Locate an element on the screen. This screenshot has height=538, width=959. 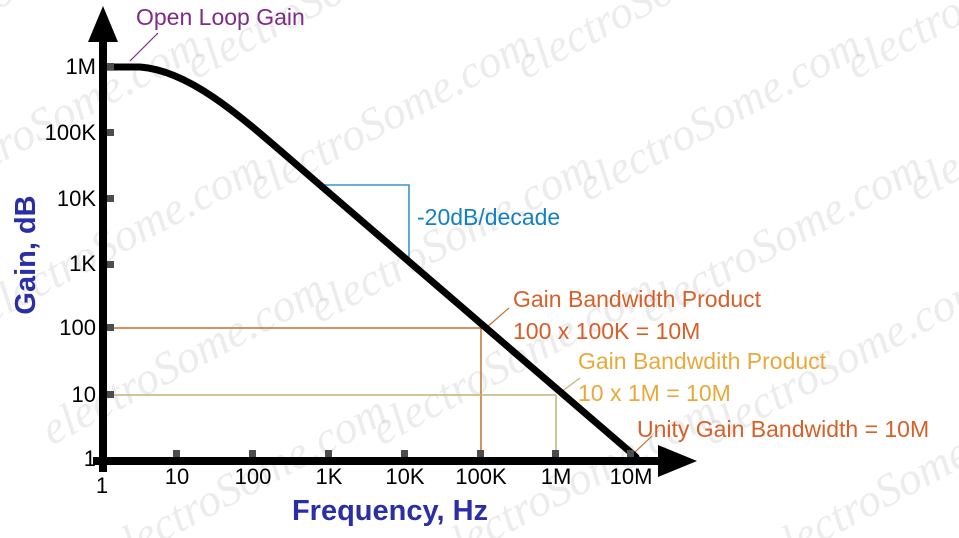
open-loop-gain-label: Open Loop Gain is located at coordinates (220, 17).